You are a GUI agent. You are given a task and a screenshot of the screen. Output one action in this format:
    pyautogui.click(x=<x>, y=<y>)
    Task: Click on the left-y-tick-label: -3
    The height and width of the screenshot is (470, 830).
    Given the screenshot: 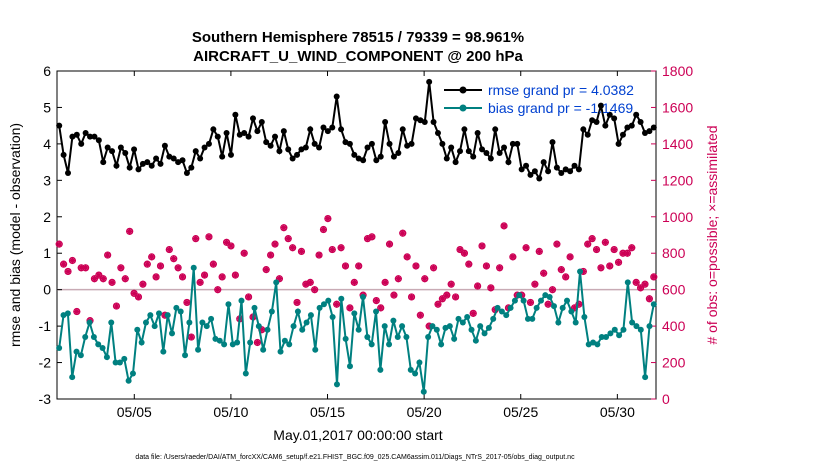 What is the action you would take?
    pyautogui.click(x=45, y=399)
    